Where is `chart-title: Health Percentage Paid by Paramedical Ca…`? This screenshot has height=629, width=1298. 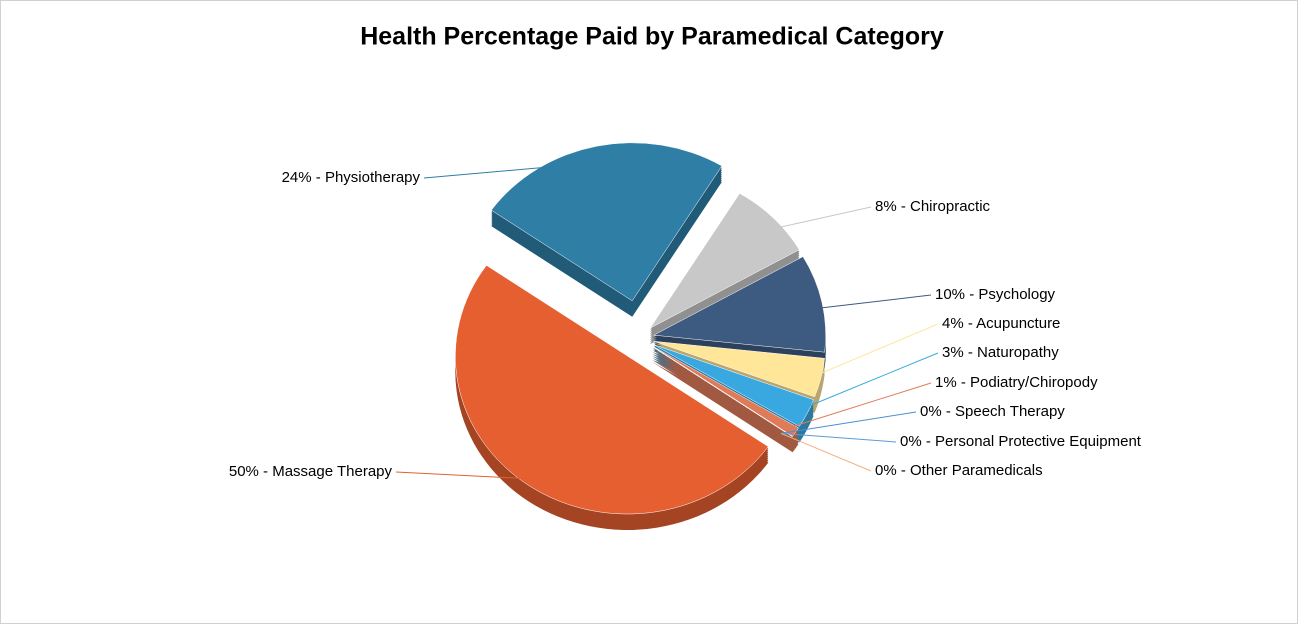
chart-title: Health Percentage Paid by Paramedical Ca… is located at coordinates (652, 37).